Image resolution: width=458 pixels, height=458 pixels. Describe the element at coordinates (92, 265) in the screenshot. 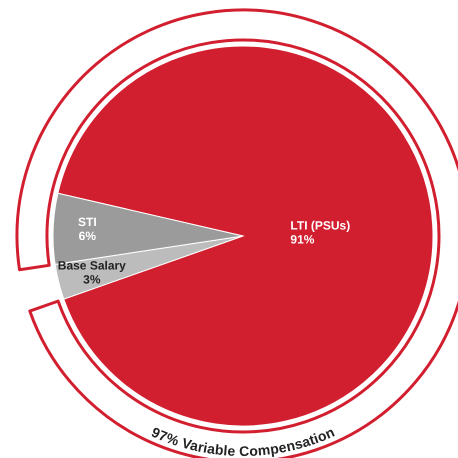

I see `slice-label: Base Salary` at that location.